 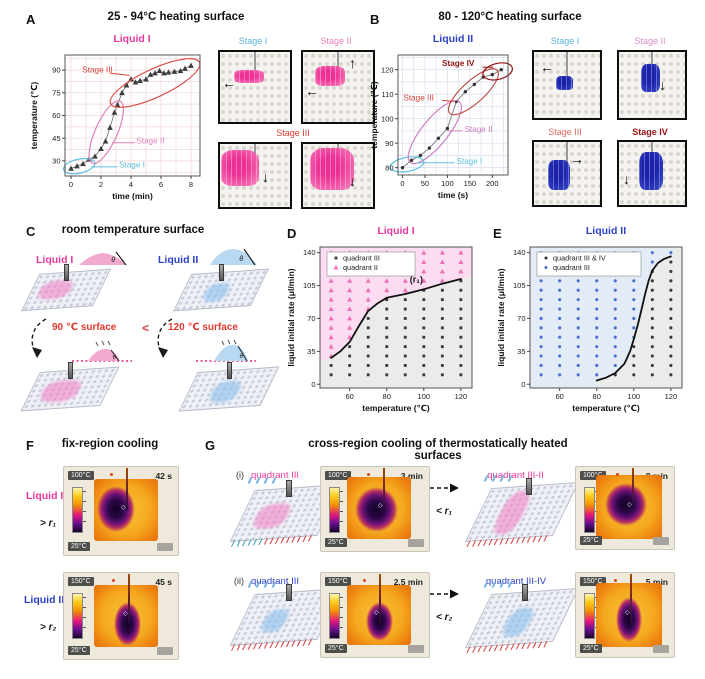 I want to click on chart-d-title: Liquid I, so click(x=396, y=231).